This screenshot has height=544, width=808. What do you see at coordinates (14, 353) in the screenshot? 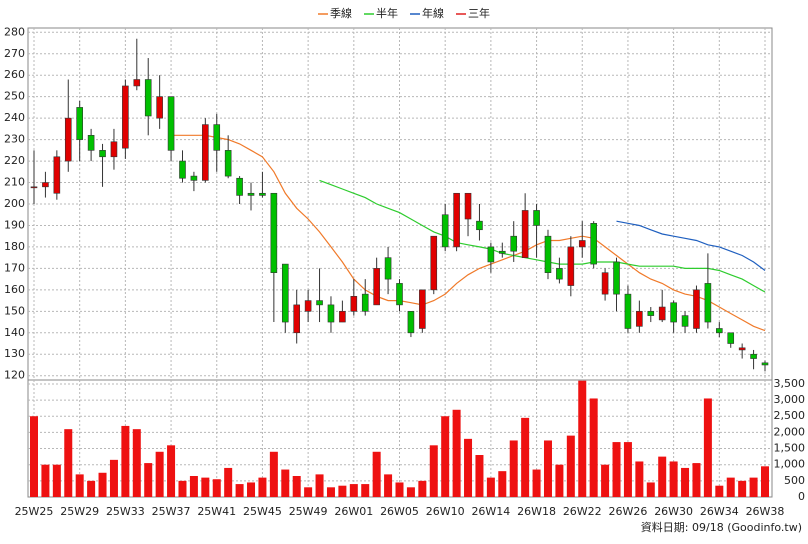
I see `y-tick-label: 130` at bounding box center [14, 353].